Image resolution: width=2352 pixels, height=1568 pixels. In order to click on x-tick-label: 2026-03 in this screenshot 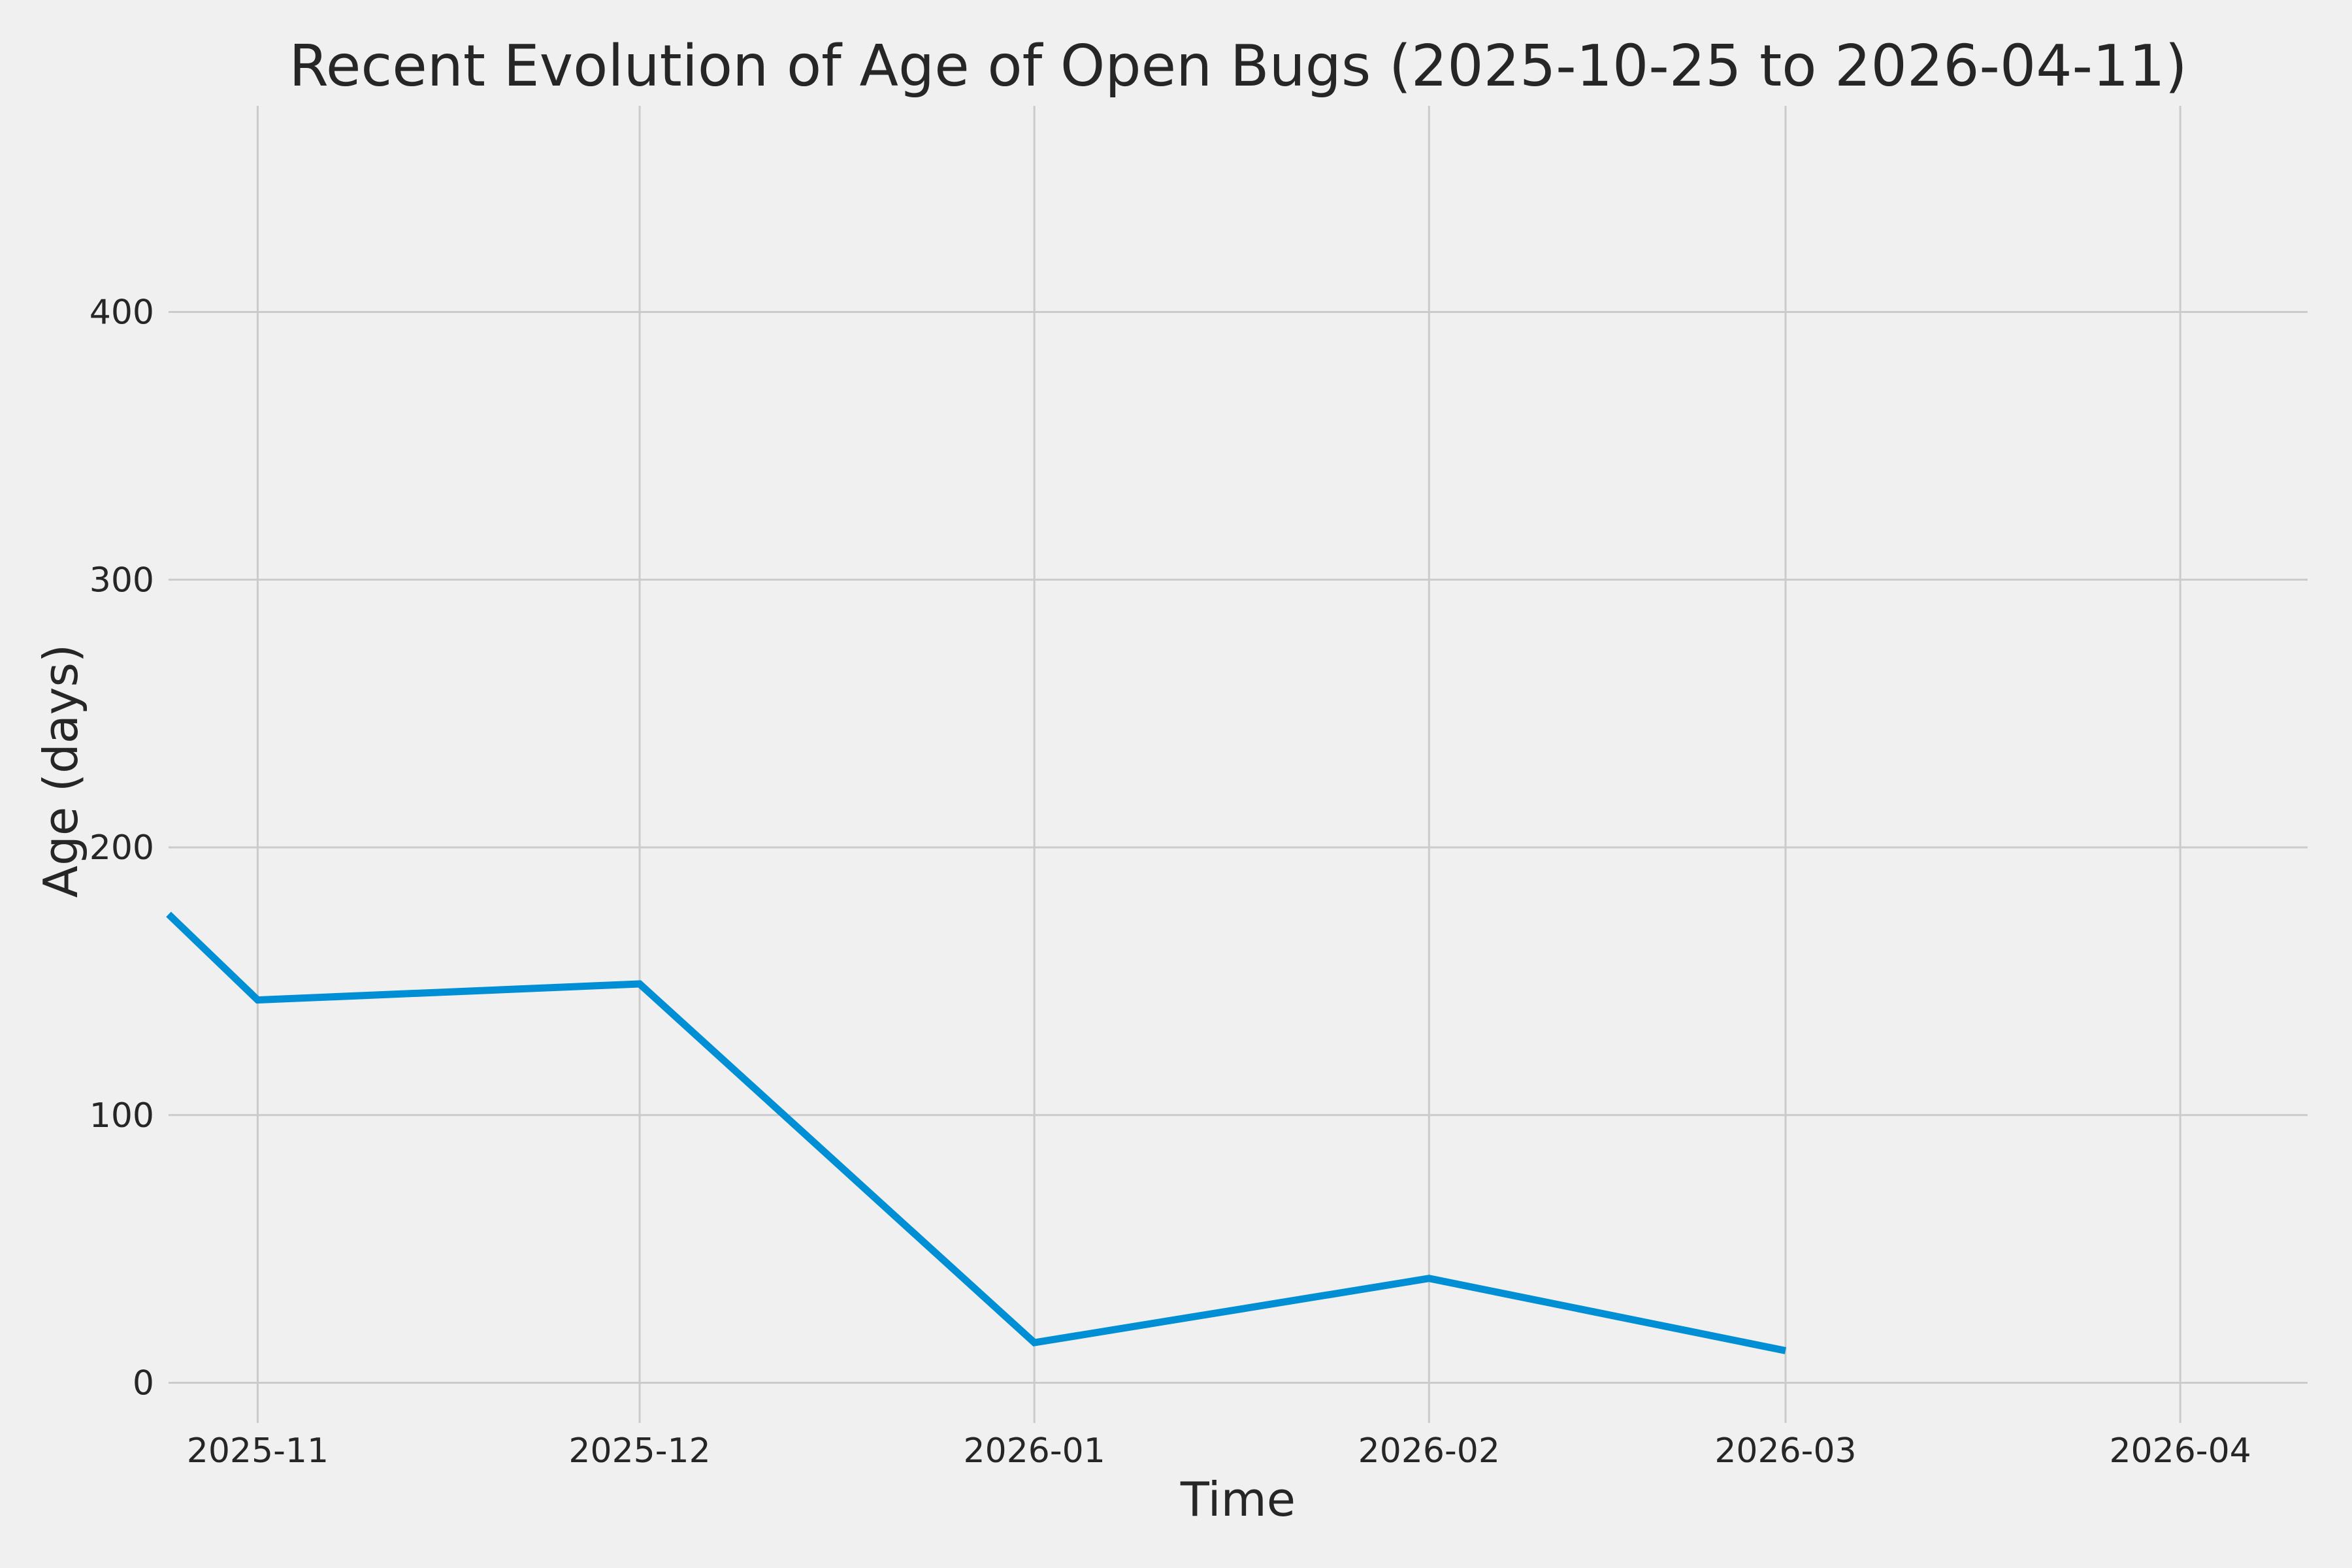, I will do `click(1785, 1451)`.